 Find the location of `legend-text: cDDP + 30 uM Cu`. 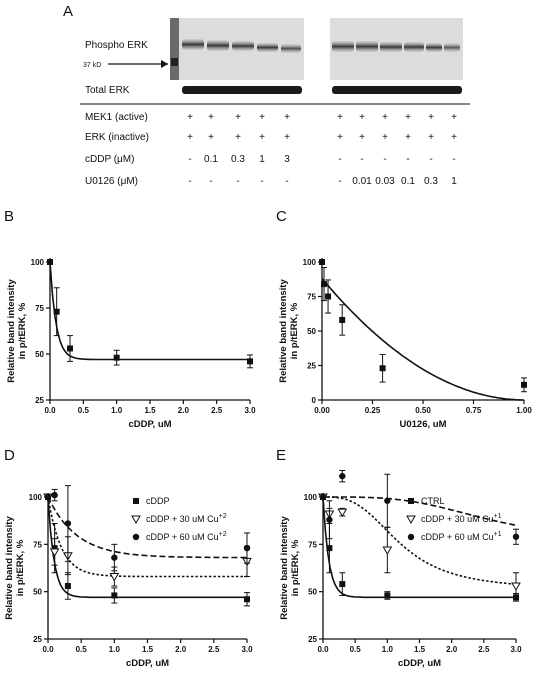

legend-text: cDDP + 30 uM Cu is located at coordinates (182, 519).